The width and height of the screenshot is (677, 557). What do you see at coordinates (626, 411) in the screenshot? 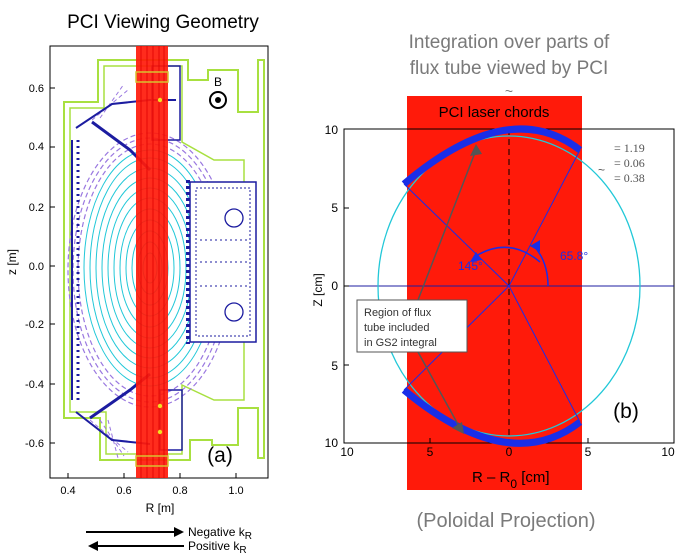
I see `panel-b-label: (b)` at bounding box center [626, 411].